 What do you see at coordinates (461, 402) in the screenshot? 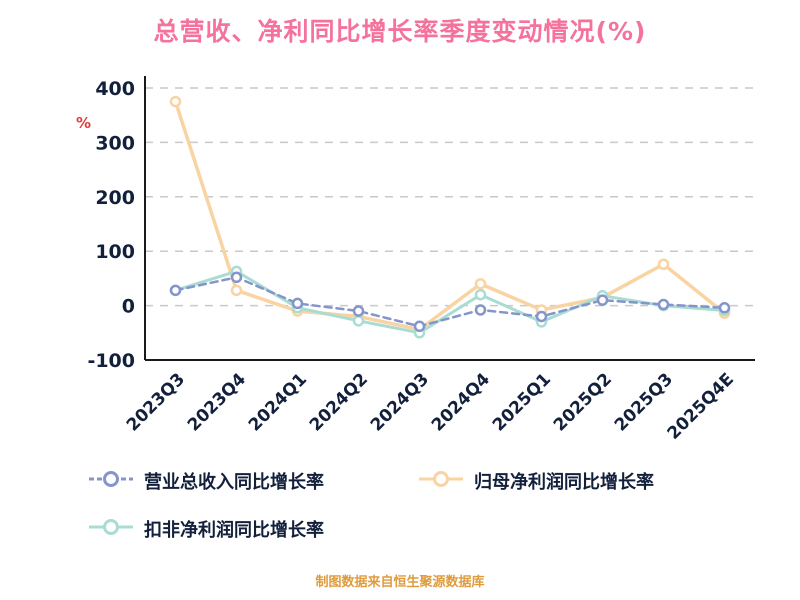
I see `svg-text: 2024Q4` at bounding box center [461, 402].